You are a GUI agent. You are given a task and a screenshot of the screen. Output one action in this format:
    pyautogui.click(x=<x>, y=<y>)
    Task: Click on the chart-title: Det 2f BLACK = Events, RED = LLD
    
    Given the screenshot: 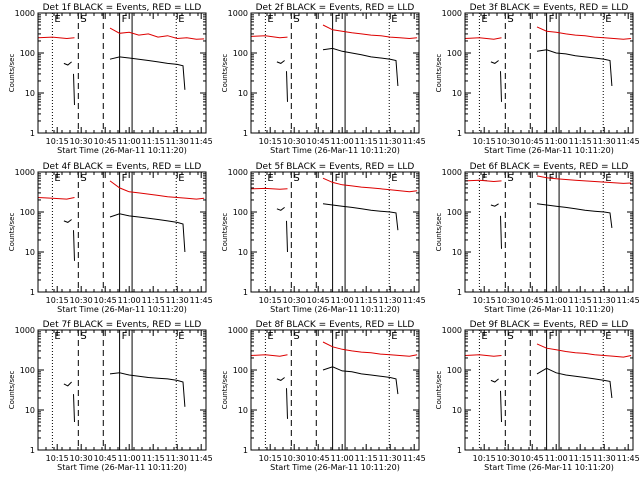 What is the action you would take?
    pyautogui.click(x=335, y=8)
    